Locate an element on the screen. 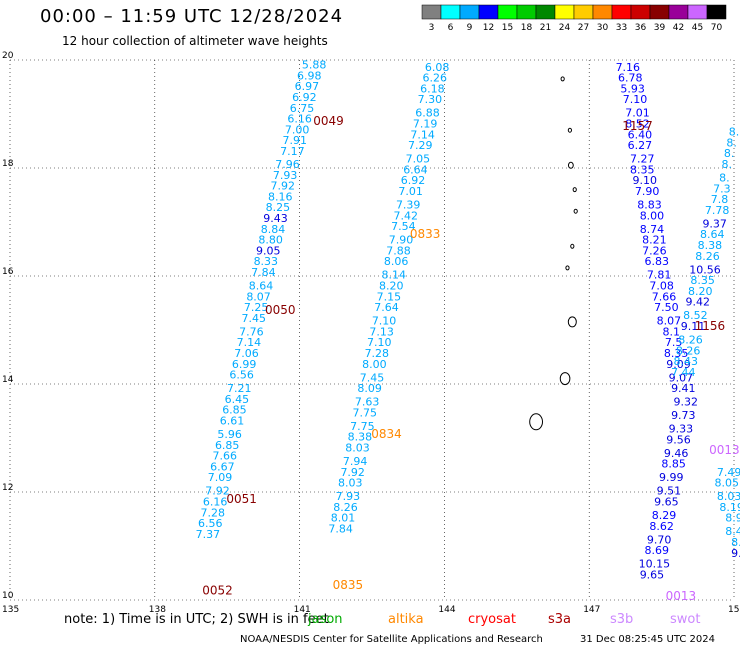  wave-height-label: 7.30 is located at coordinates (430, 99).